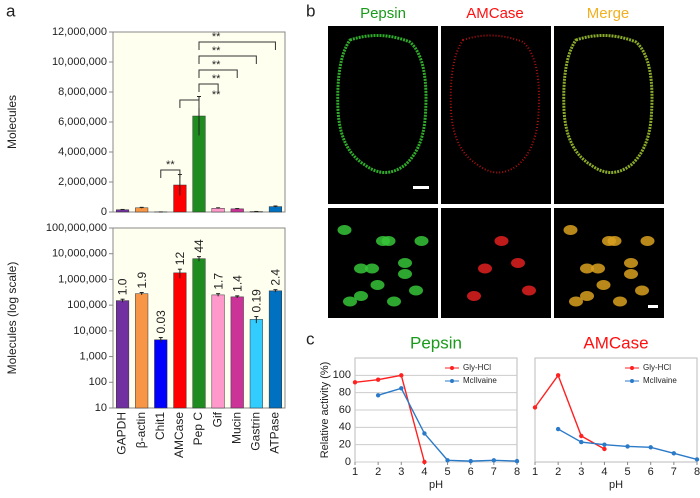  What do you see at coordinates (382, 104) in the screenshot?
I see `tissue-outline` at bounding box center [382, 104].